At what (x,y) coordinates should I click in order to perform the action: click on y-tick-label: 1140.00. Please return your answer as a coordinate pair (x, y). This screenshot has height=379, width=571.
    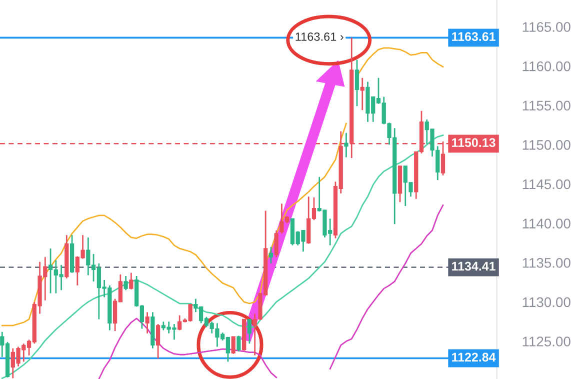
    Looking at the image, I should click on (546, 223).